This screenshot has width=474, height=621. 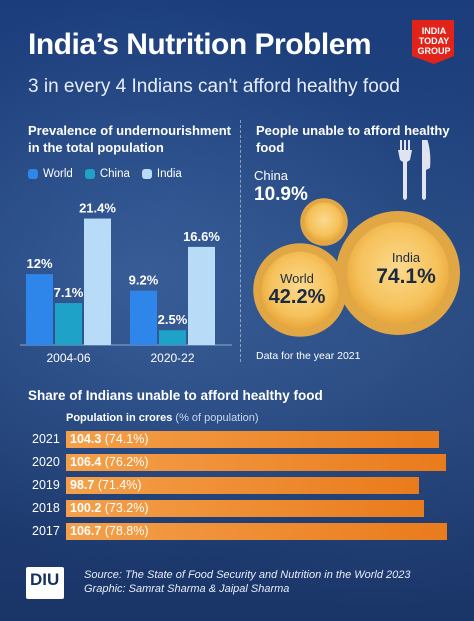 I want to click on legend-swatch-india, so click(x=146, y=174).